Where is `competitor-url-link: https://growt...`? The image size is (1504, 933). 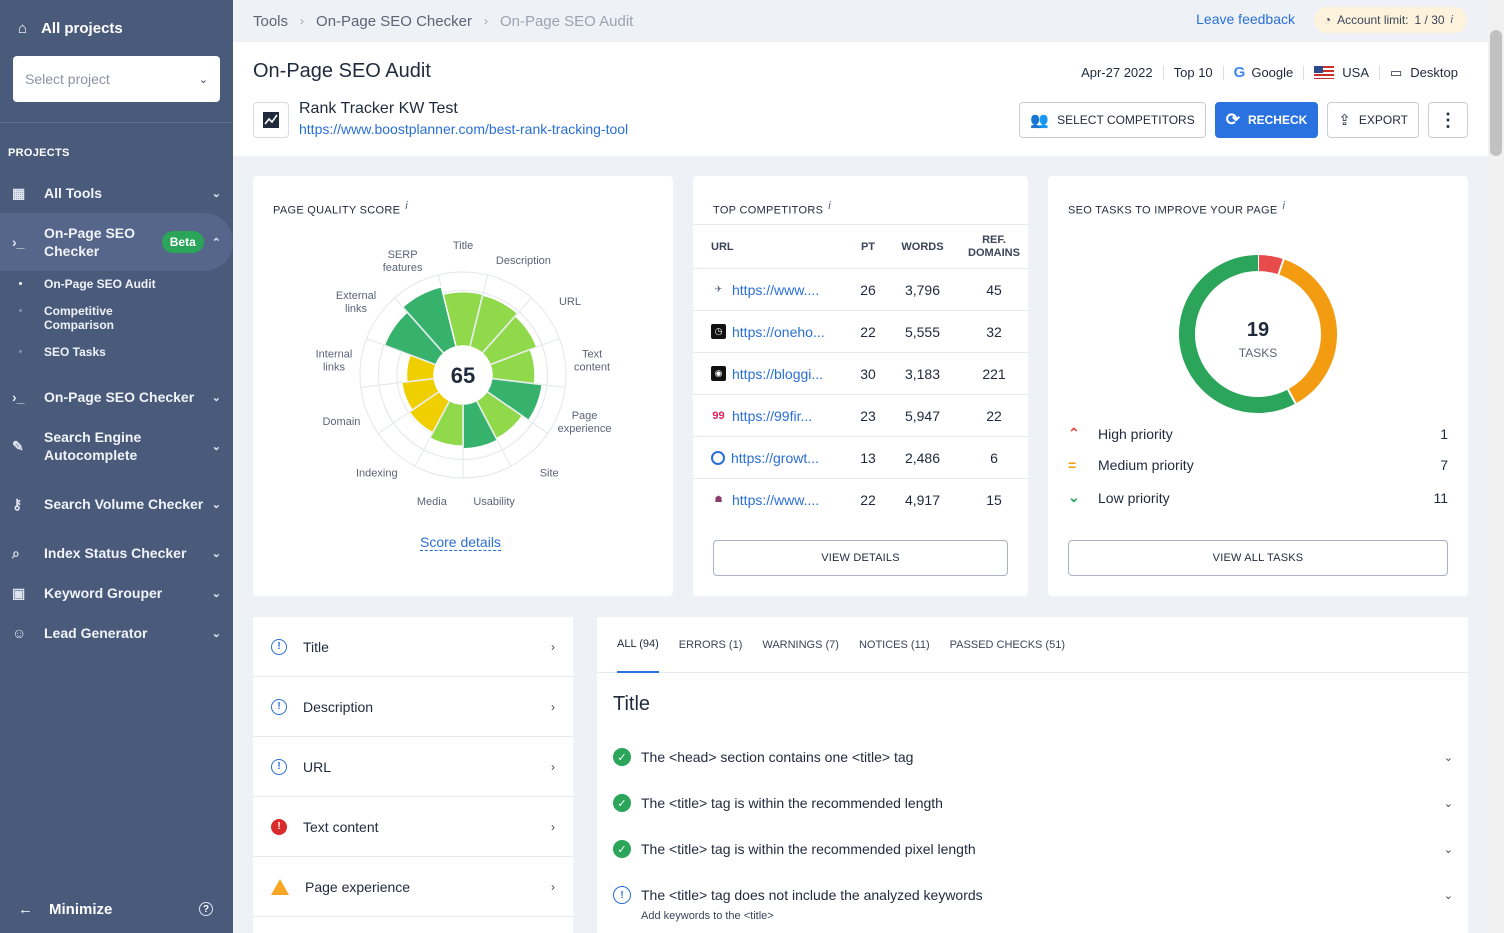
competitor-url-link: https://growt... is located at coordinates (775, 457).